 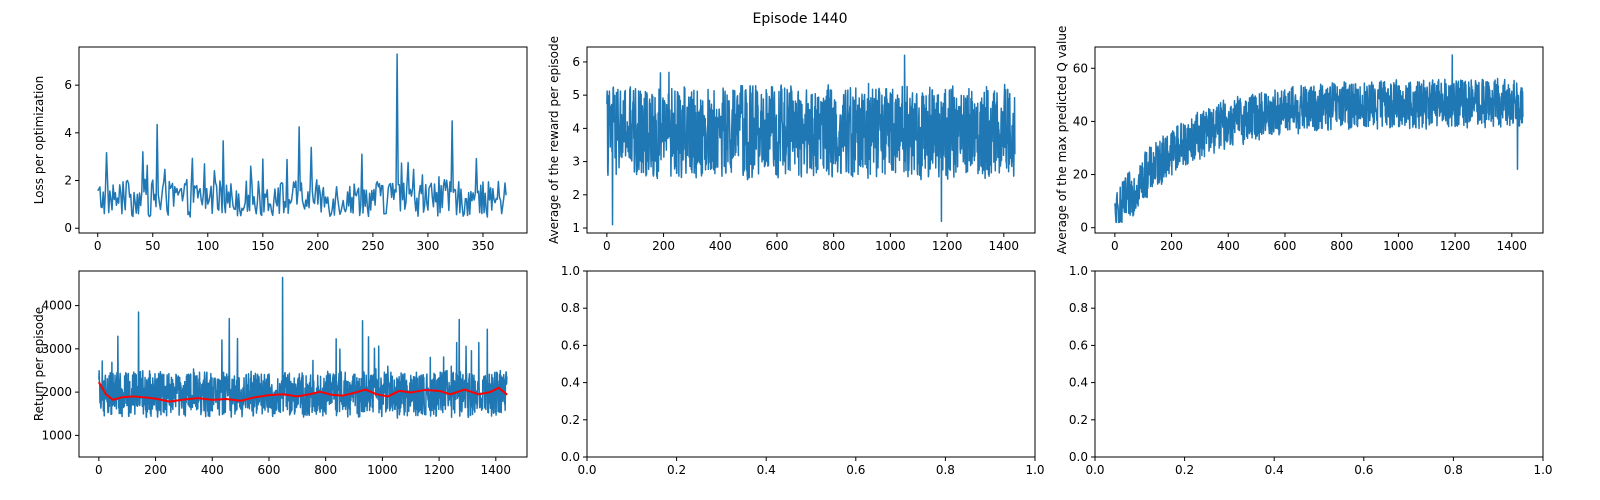 What do you see at coordinates (1080, 68) in the screenshot?
I see `y-tick-label: 60` at bounding box center [1080, 68].